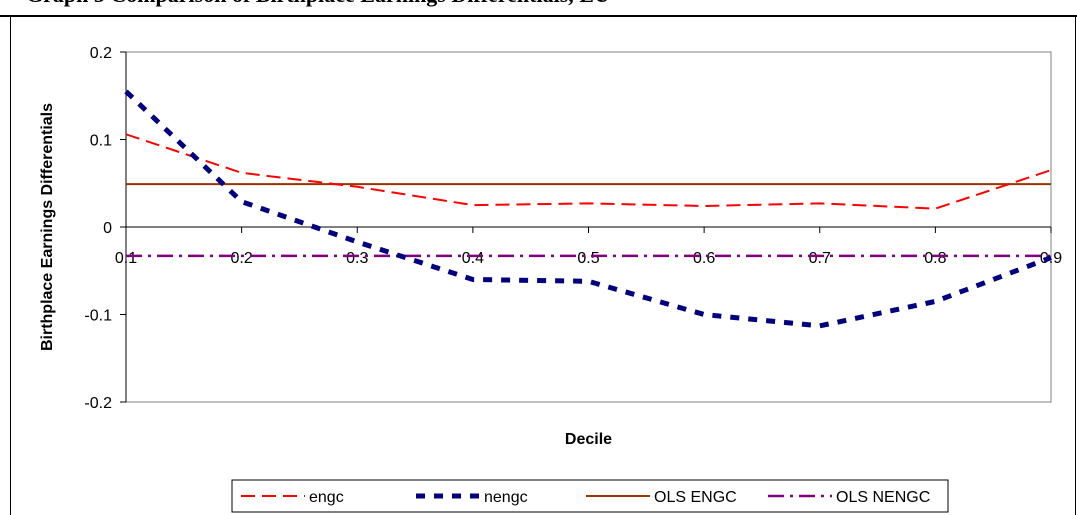 This screenshot has width=1077, height=515. Describe the element at coordinates (473, 258) in the screenshot. I see `x-tick-label: 0.4` at that location.